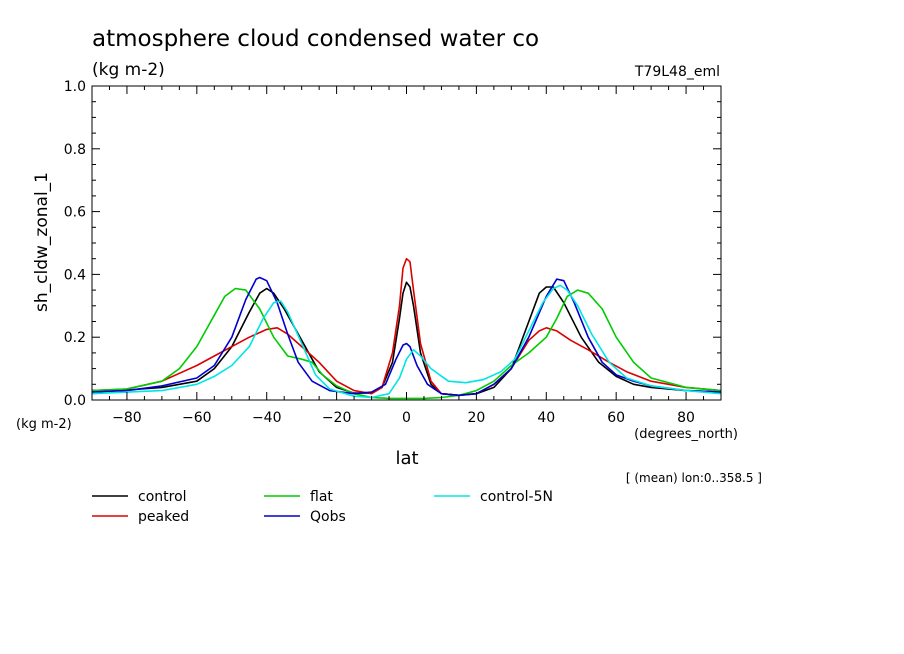  What do you see at coordinates (128, 70) in the screenshot?
I see `chart-subtitle: (kg m-2)` at bounding box center [128, 70].